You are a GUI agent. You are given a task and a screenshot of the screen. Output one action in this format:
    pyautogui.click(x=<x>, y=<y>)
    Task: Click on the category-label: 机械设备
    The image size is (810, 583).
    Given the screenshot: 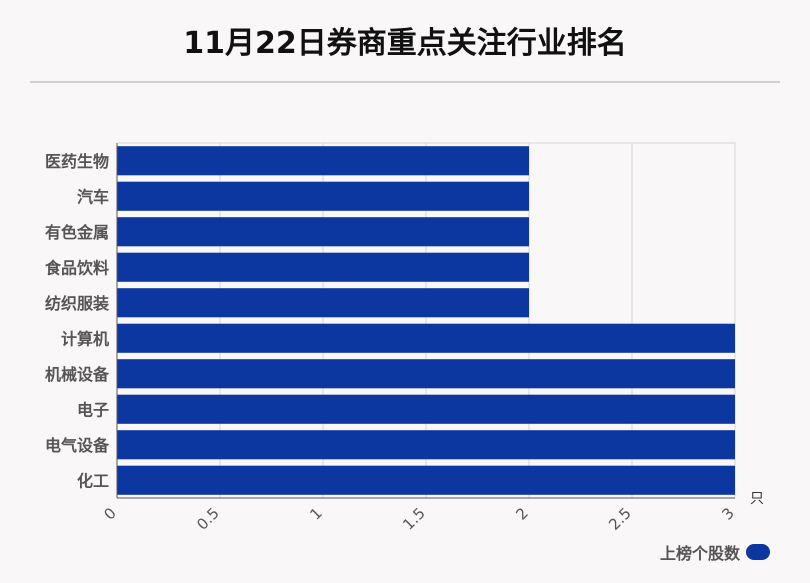 What is the action you would take?
    pyautogui.click(x=77, y=374)
    